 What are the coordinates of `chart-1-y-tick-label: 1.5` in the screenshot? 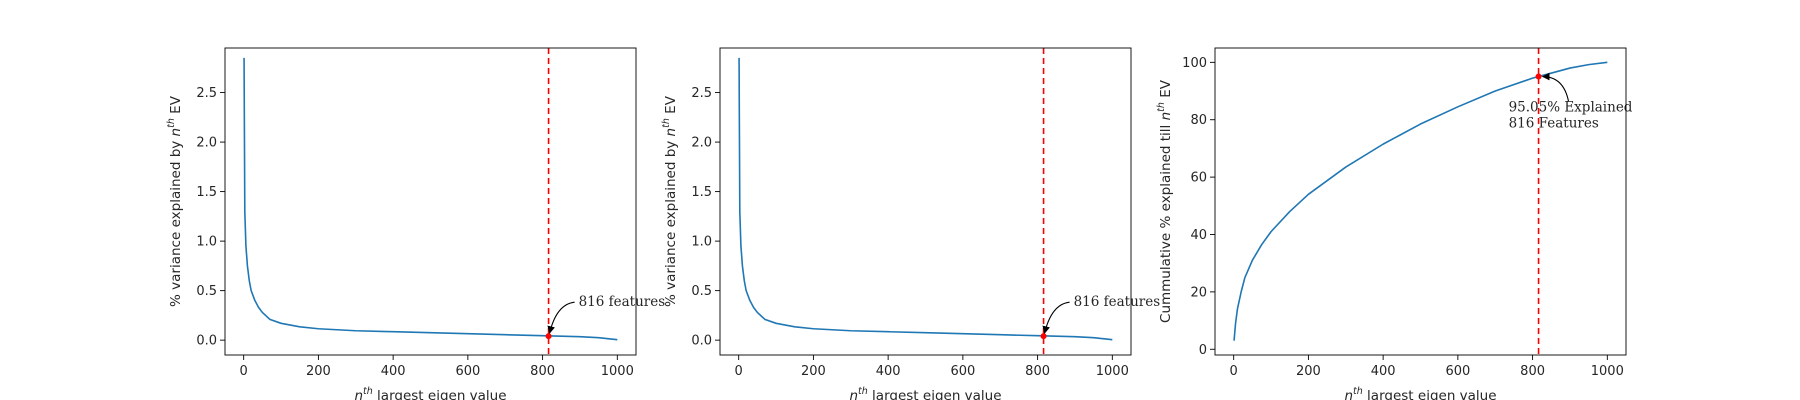 It's located at (206, 192).